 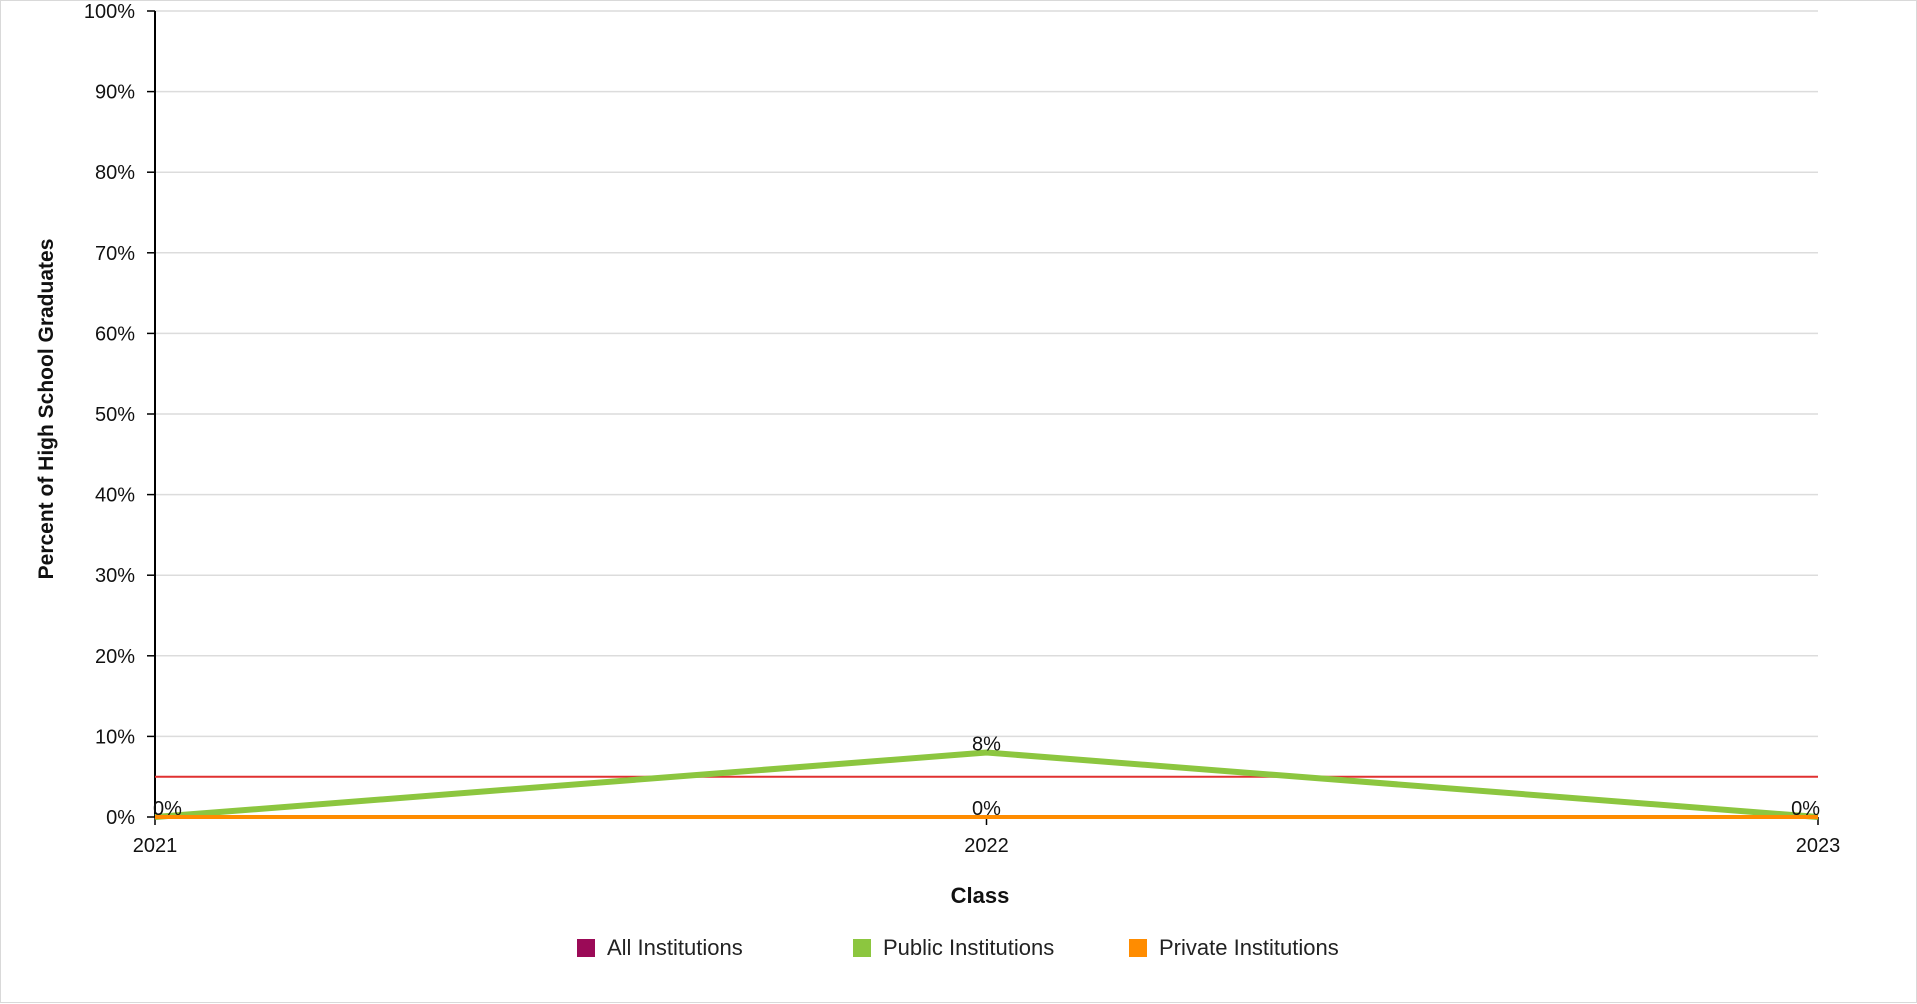 I want to click on x-tick-label: 2023, so click(x=1818, y=846).